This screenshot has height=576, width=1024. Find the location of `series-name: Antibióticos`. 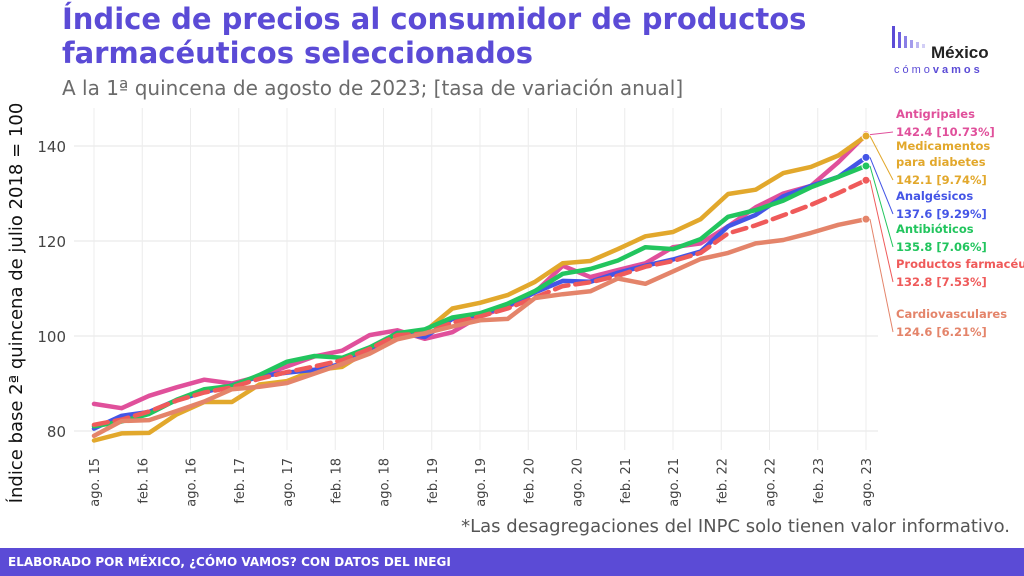

series-name: Antibióticos is located at coordinates (935, 229).